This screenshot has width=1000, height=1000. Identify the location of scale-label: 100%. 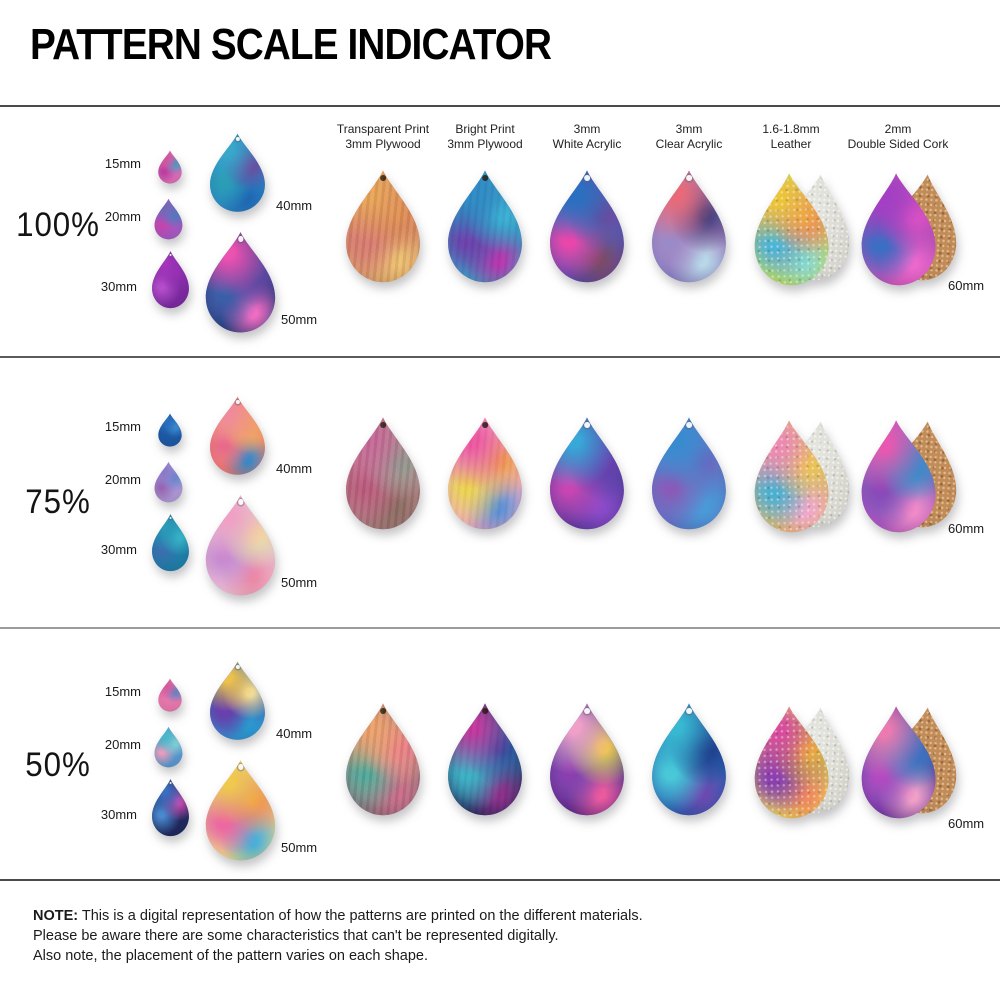
(58, 225).